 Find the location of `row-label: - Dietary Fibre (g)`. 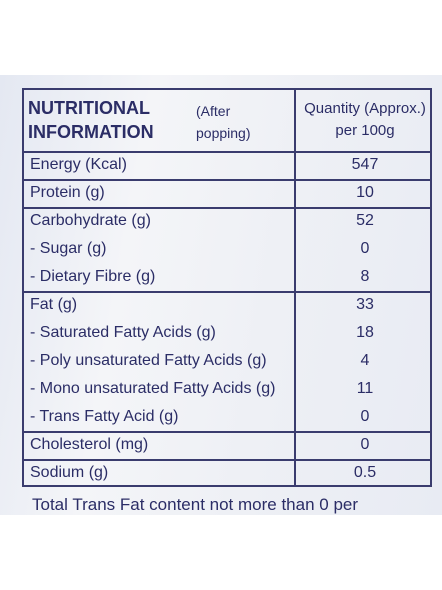

row-label: - Dietary Fibre (g) is located at coordinates (93, 276).